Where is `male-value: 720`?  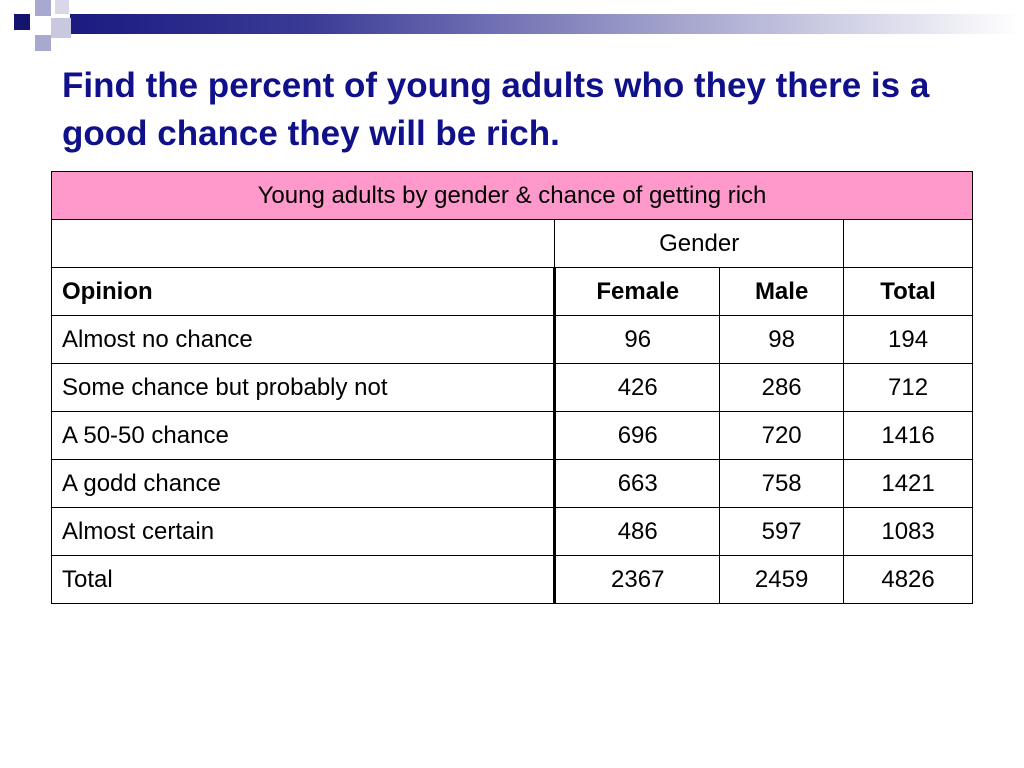
male-value: 720 is located at coordinates (782, 435).